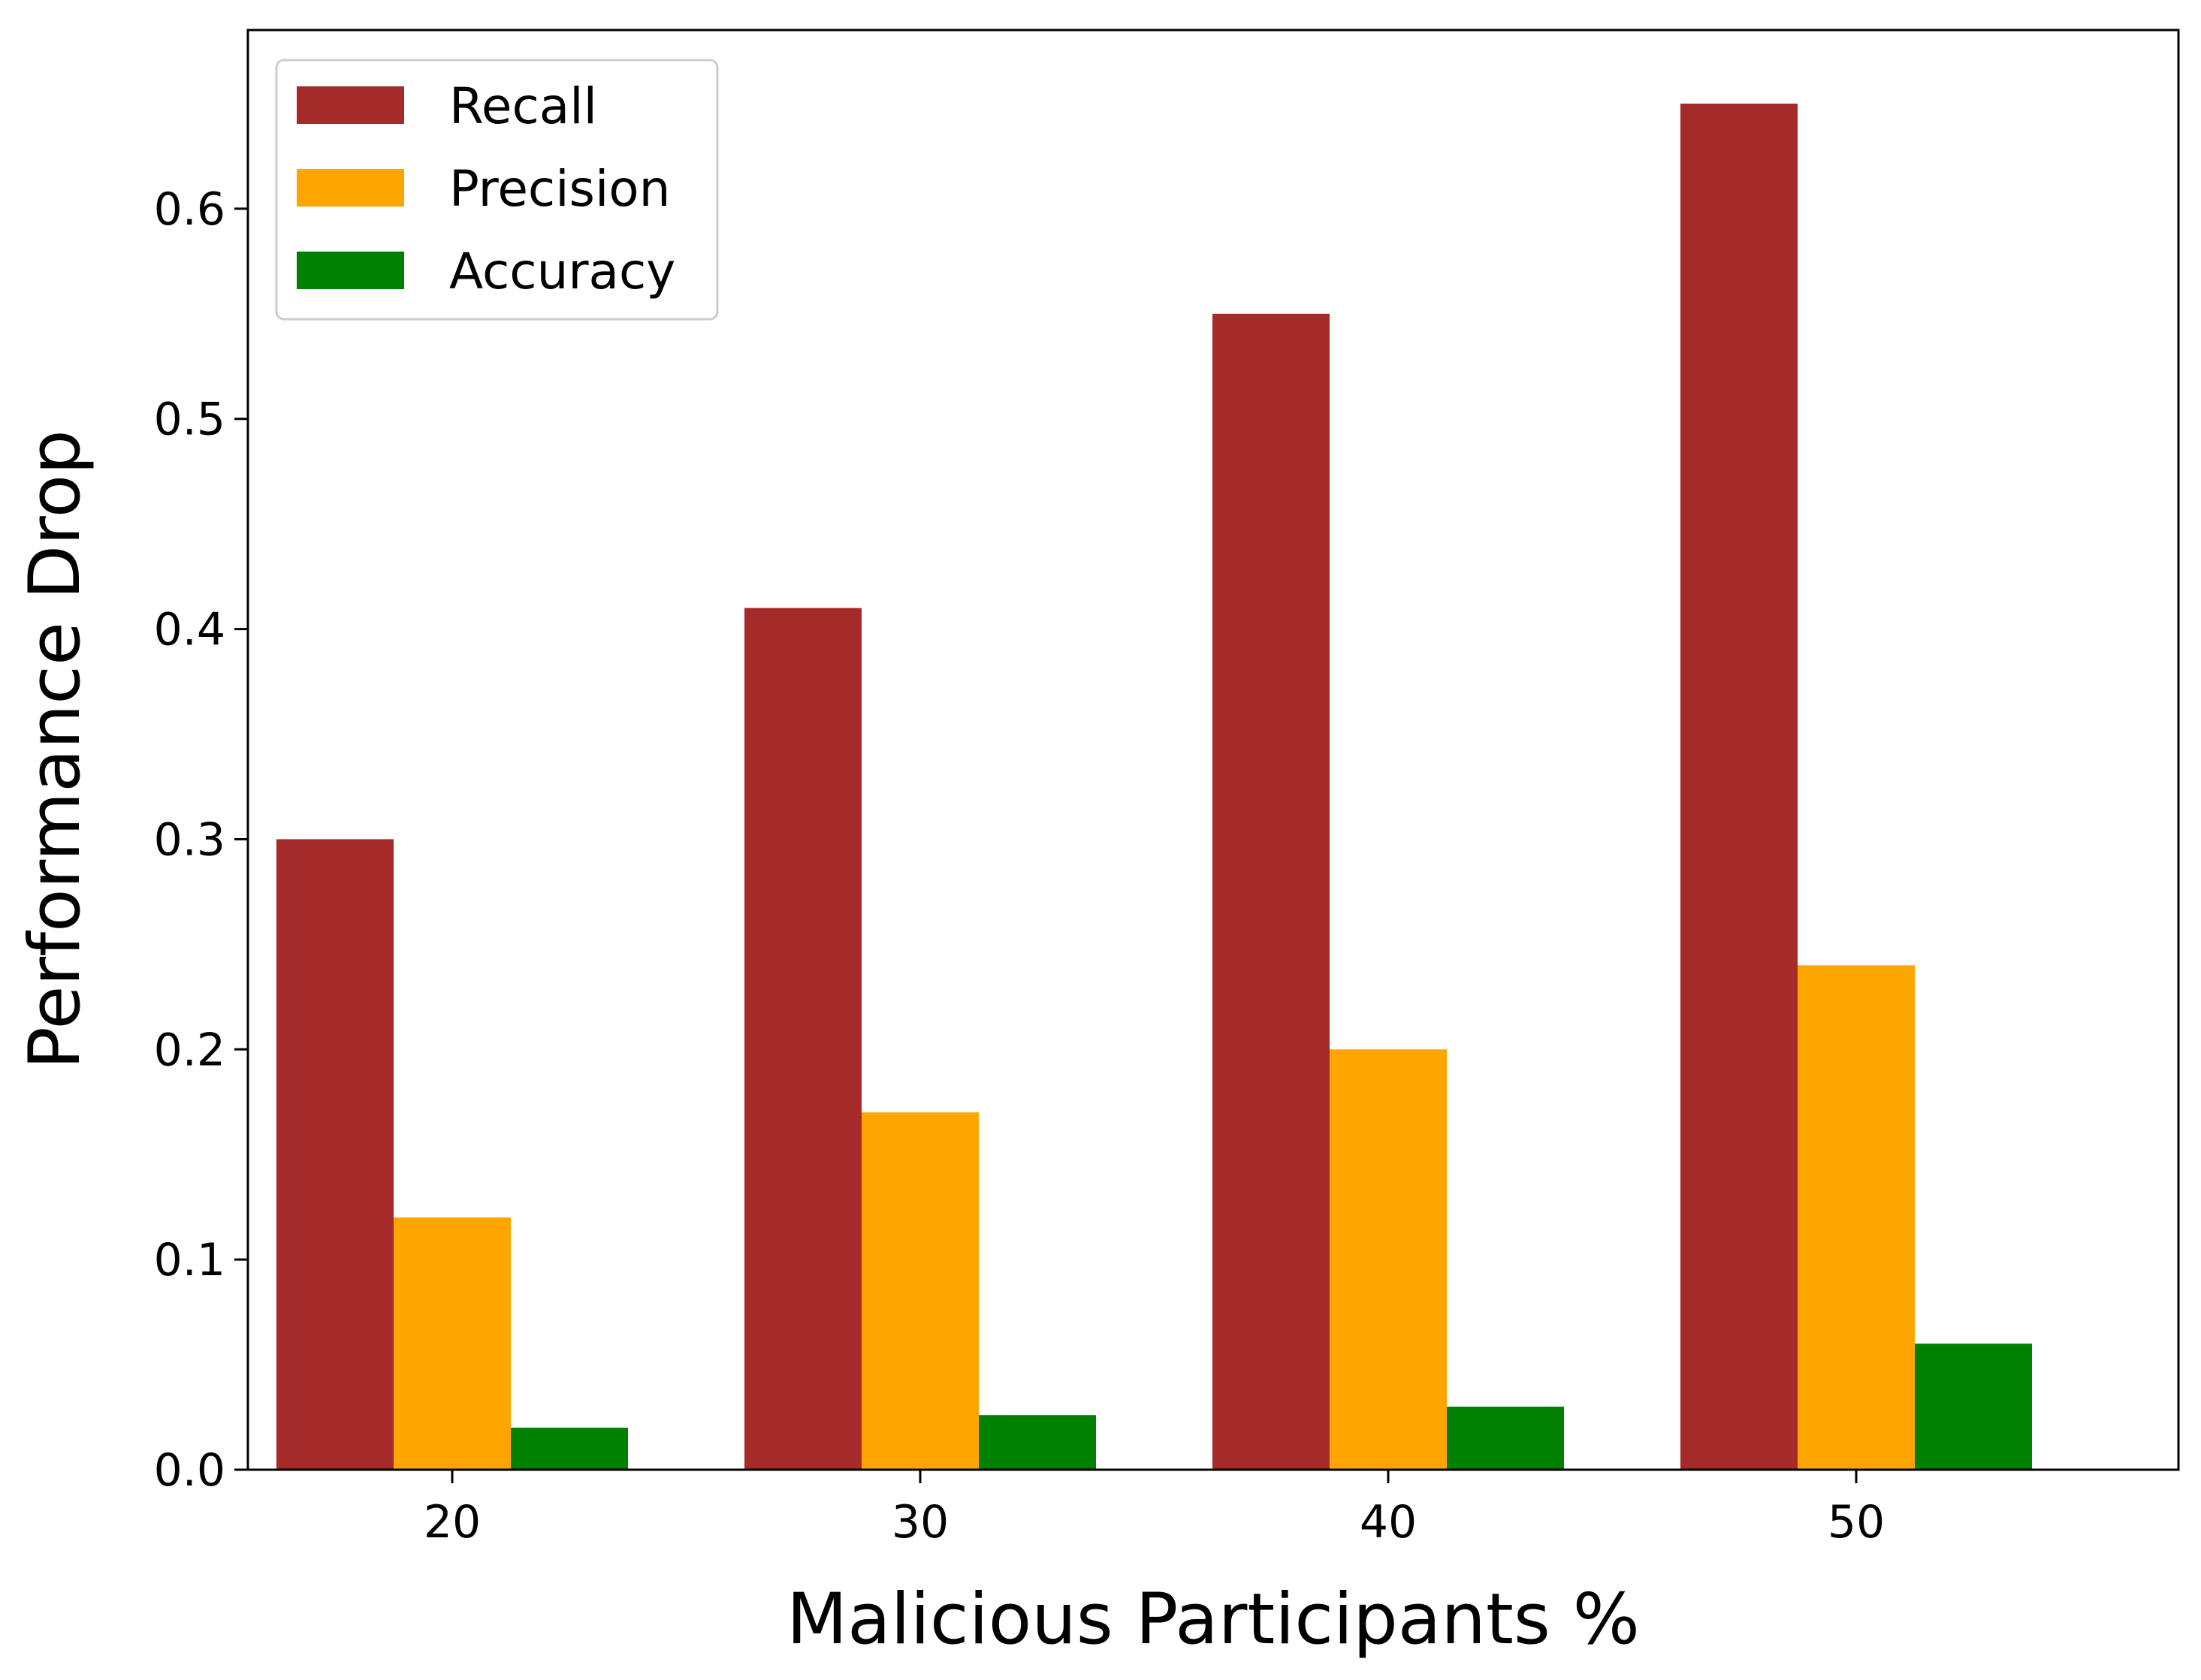 The height and width of the screenshot is (1680, 2201). Describe the element at coordinates (190, 209) in the screenshot. I see `y-tick-label: 0.6` at that location.